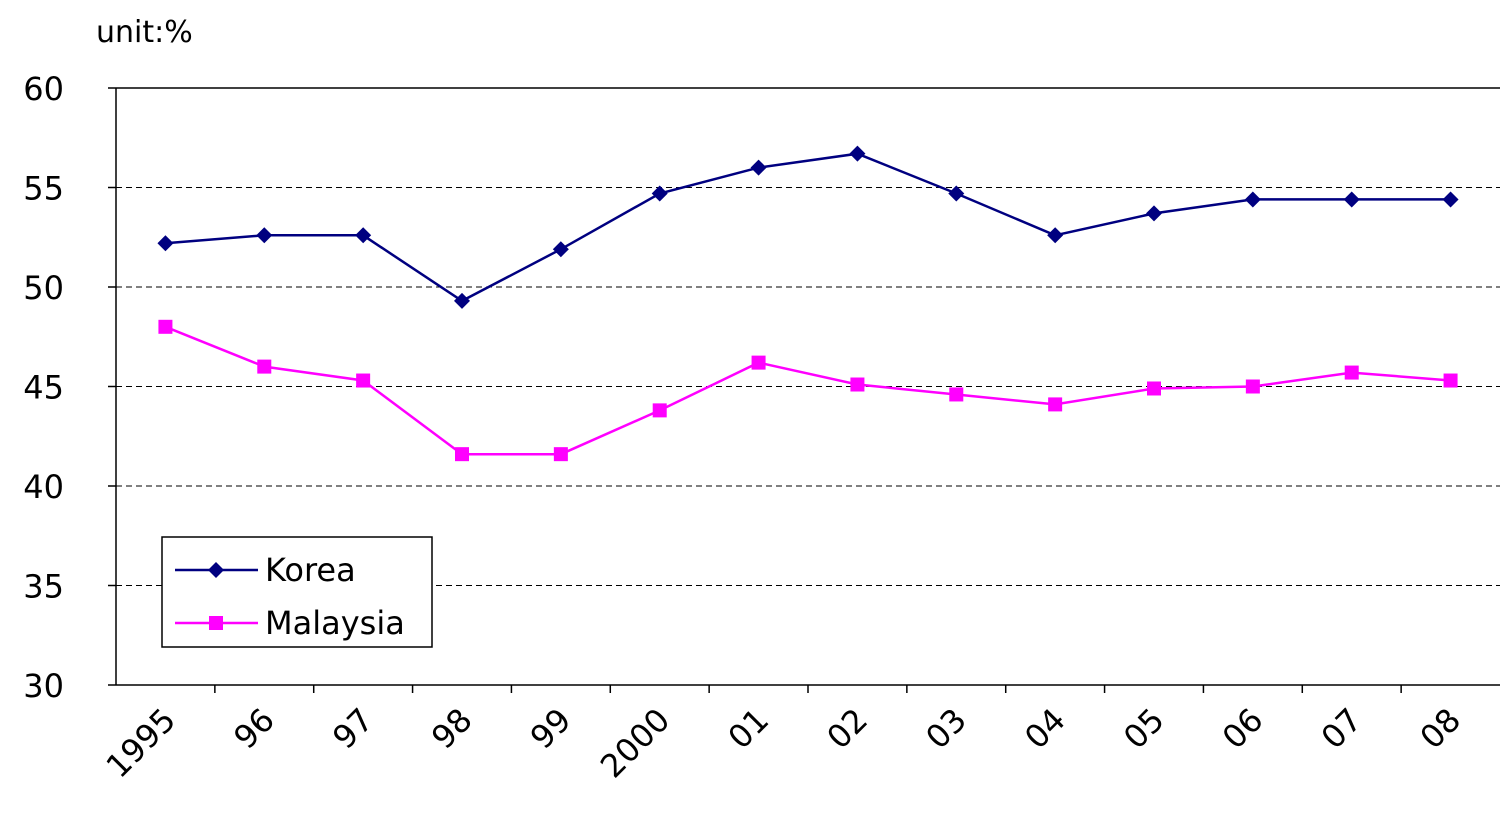 This screenshot has height=814, width=1500. Describe the element at coordinates (43, 487) in the screenshot. I see `y-tick-label-40: 40` at that location.